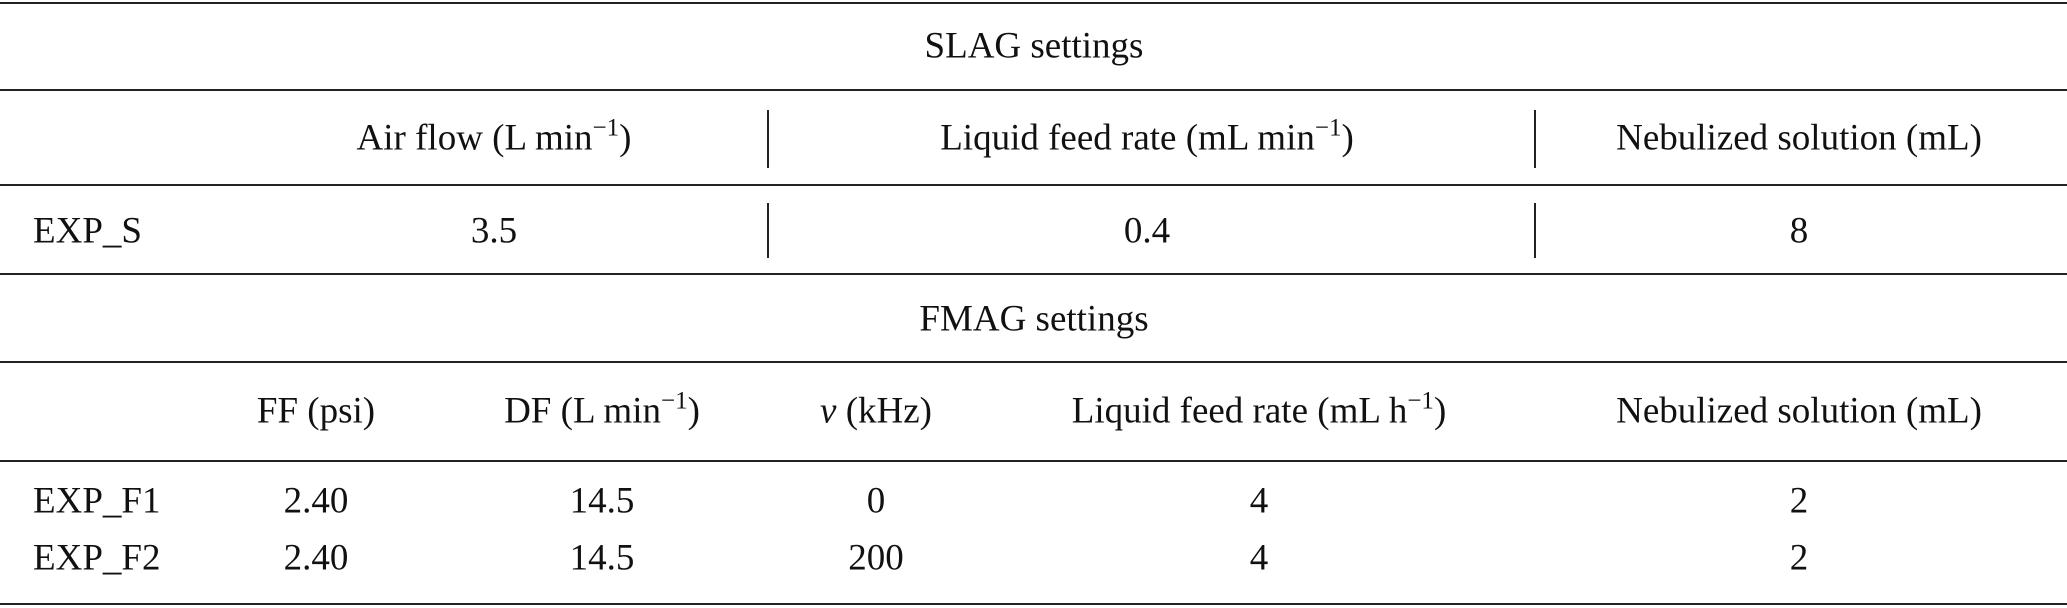 The height and width of the screenshot is (608, 2067). I want to click on fmag-header-liquid-feed: Liquid feed rate (mL h−1), so click(1259, 410).